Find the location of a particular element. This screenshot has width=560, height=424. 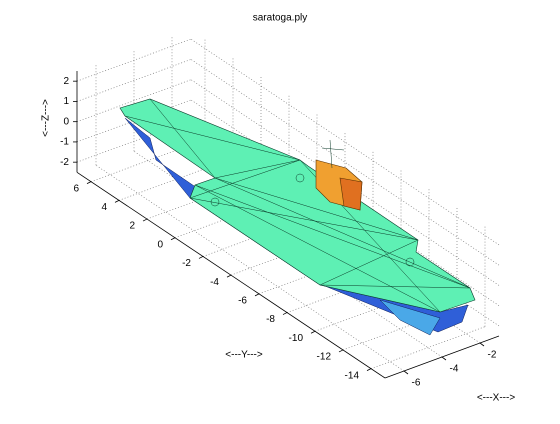

y-tick-label: 2 is located at coordinates (132, 226).